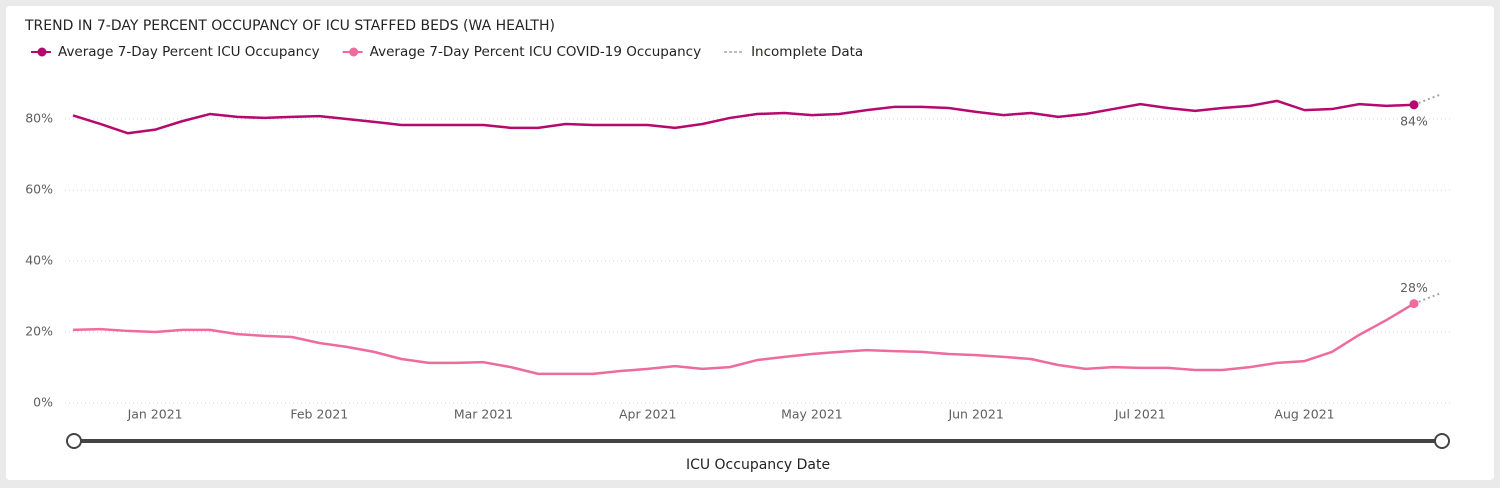 This screenshot has height=488, width=1500. I want to click on slider-handle-end, so click(1442, 441).